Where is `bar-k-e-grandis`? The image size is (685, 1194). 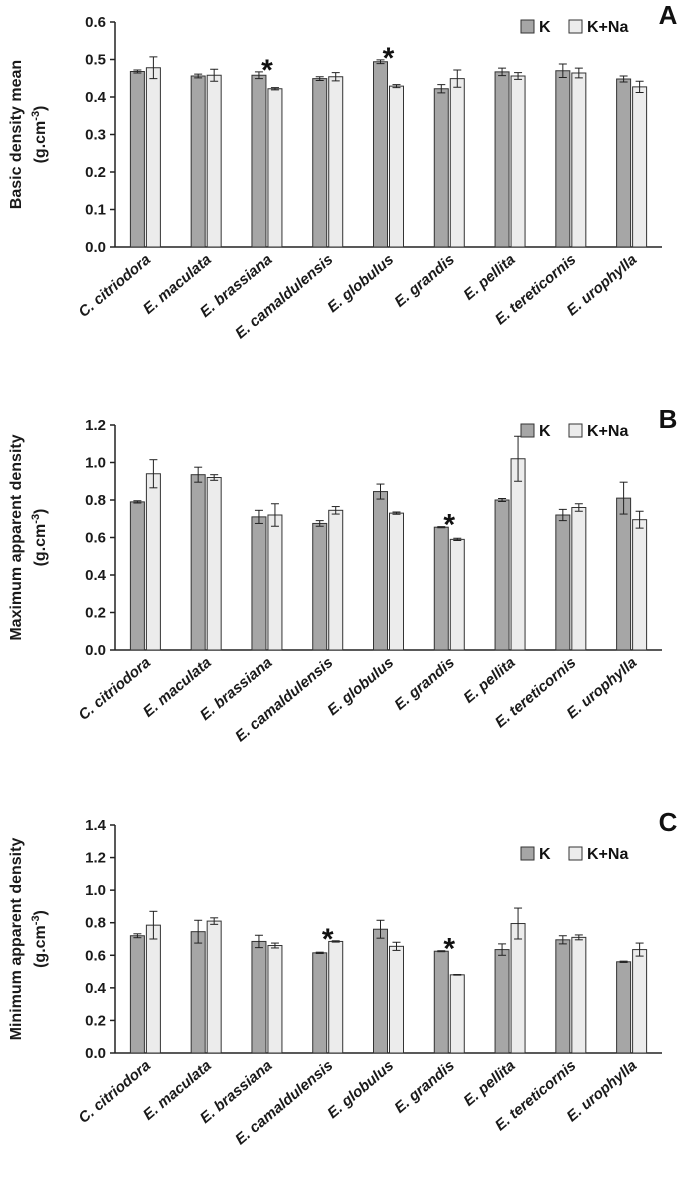
bar-k-e-grandis is located at coordinates (441, 1002).